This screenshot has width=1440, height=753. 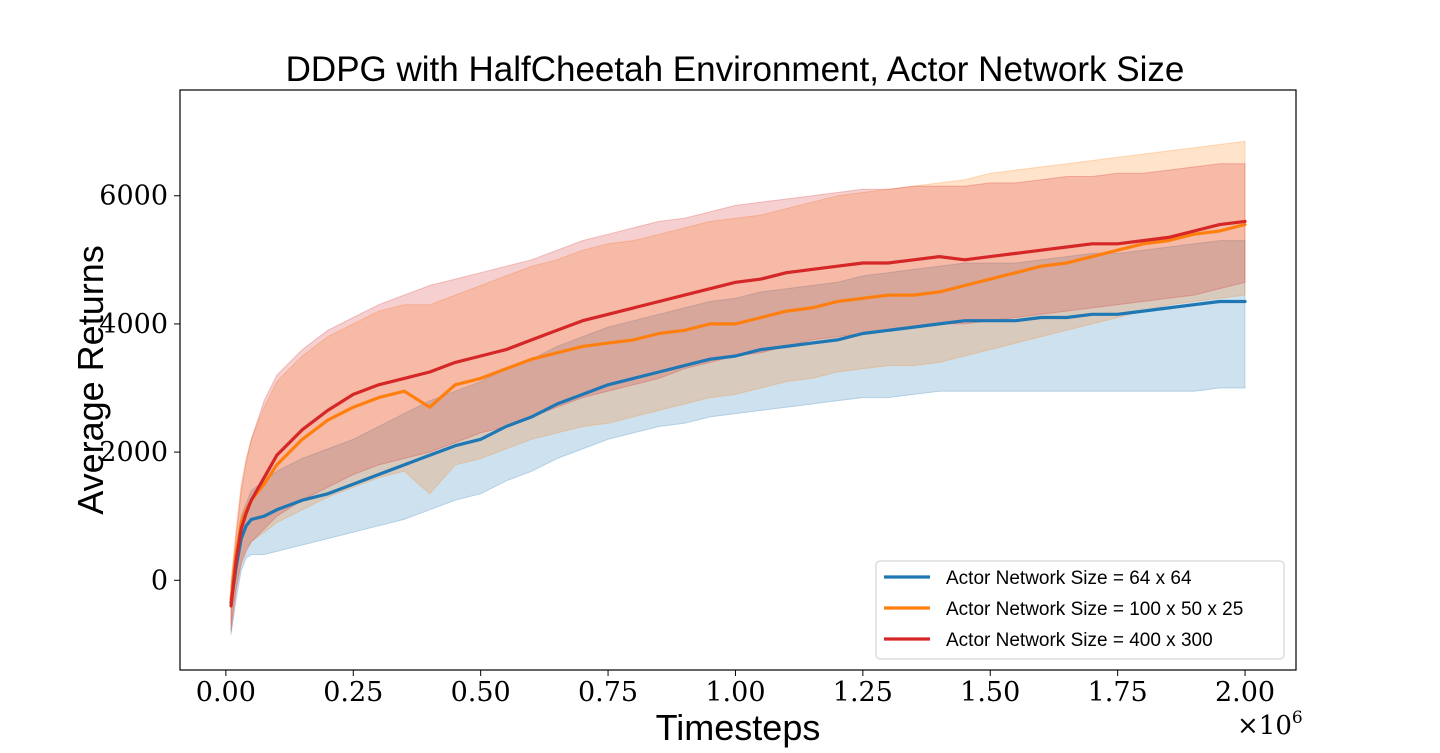 I want to click on legend-label-2: Actor Network Size = 100 x 50 x 25, so click(x=1094, y=609).